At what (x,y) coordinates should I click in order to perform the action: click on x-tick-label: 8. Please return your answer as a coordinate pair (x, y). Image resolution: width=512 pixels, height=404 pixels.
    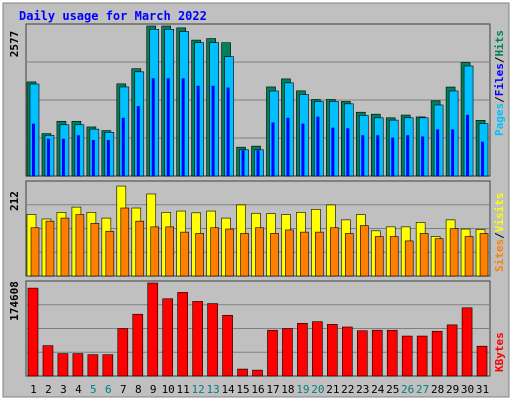
    Looking at the image, I should click on (138, 389).